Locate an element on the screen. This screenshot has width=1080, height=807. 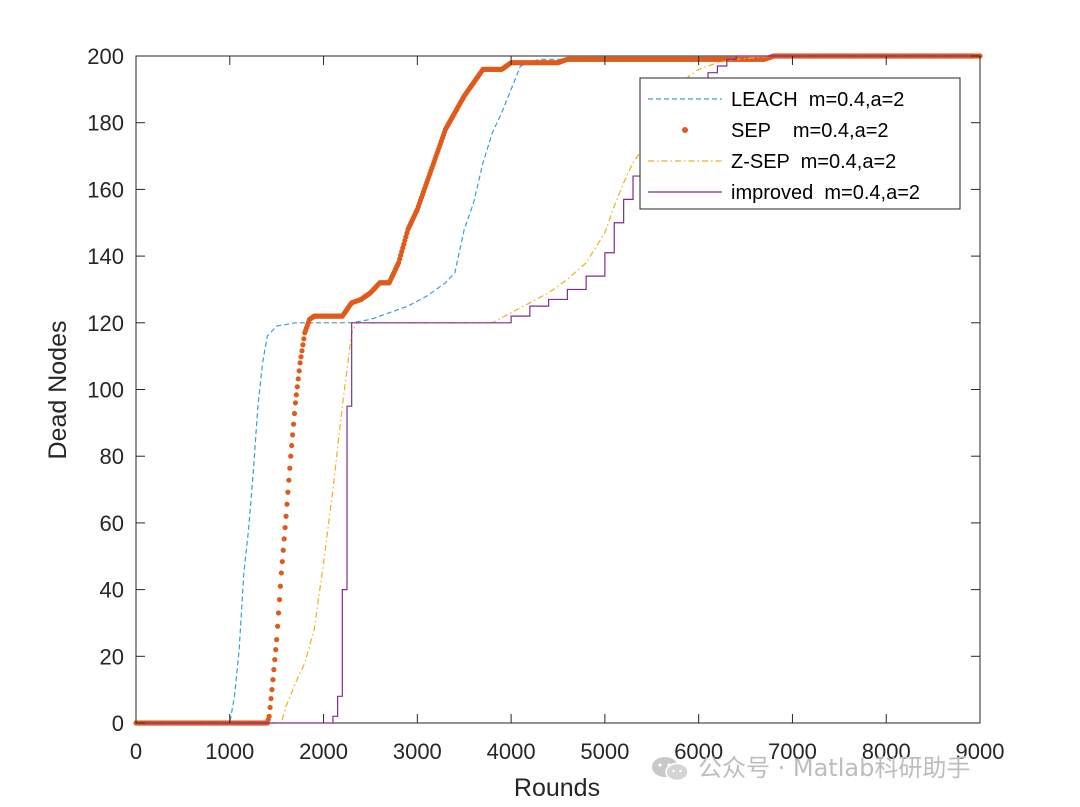
y-tick-label: 120 is located at coordinates (105, 323).